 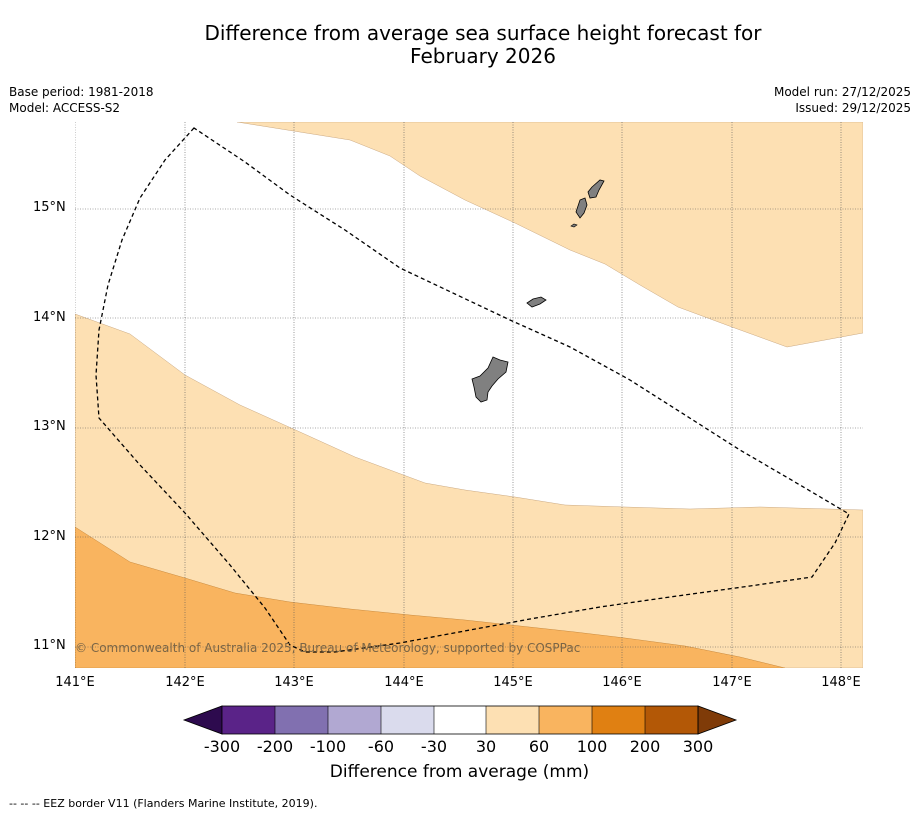 What do you see at coordinates (381, 746) in the screenshot?
I see `colorbar-tick: -60` at bounding box center [381, 746].